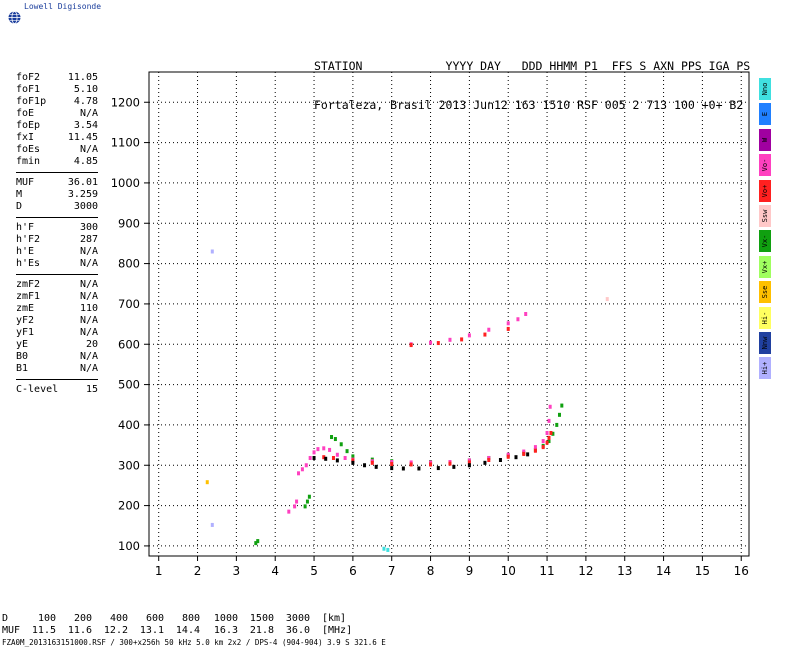 The image size is (800, 650). What do you see at coordinates (57, 345) in the screenshot?
I see `param-row: yE 20` at bounding box center [57, 345].